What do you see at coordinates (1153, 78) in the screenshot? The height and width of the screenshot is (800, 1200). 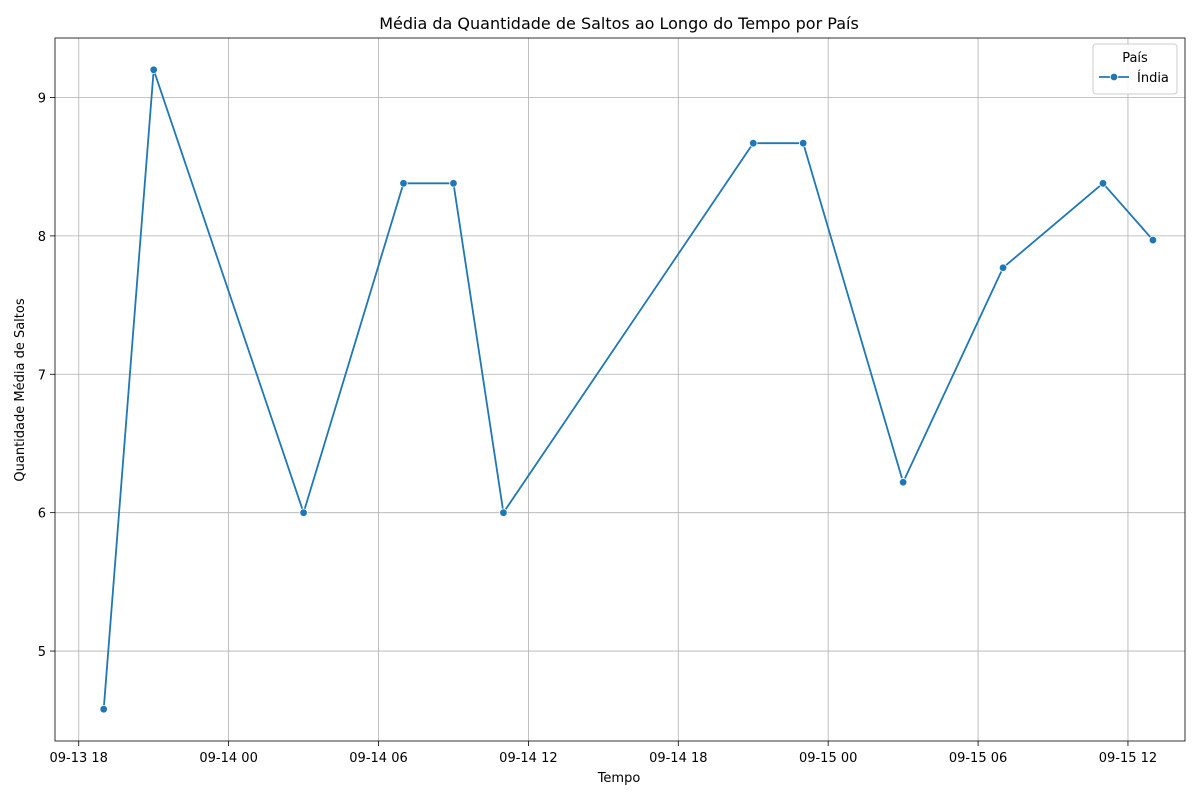 I see `legend-label-india: Índia` at bounding box center [1153, 78].